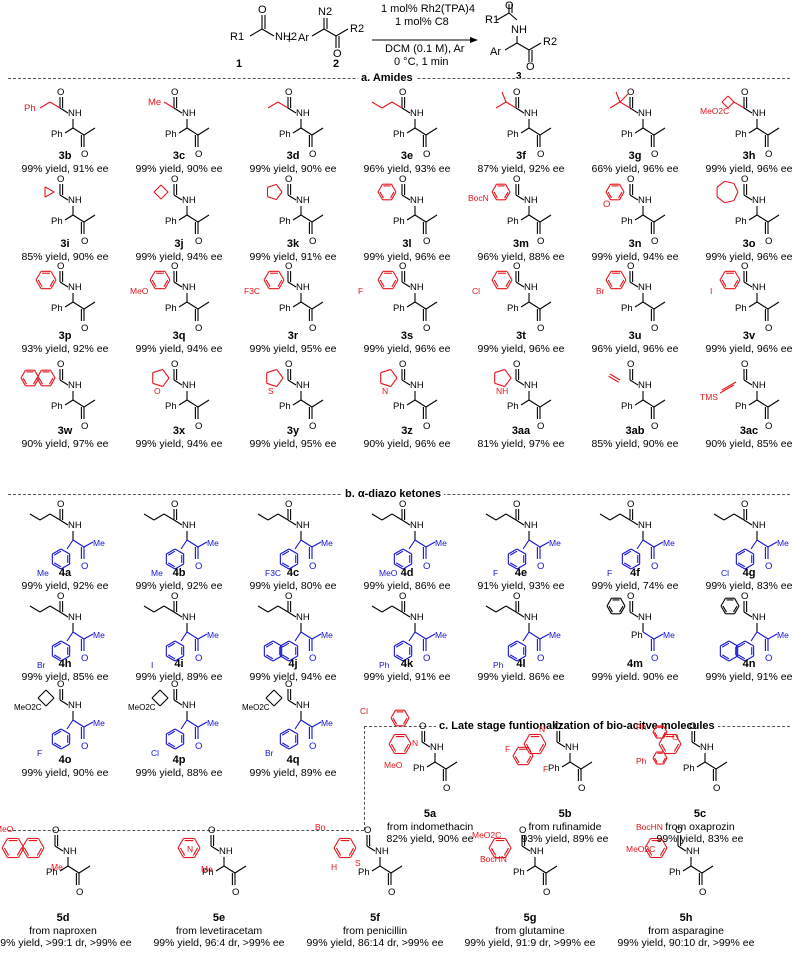 This screenshot has height=964, width=797. I want to click on ketone-entry: 4m 99% yield. 90% ee, so click(635, 670).